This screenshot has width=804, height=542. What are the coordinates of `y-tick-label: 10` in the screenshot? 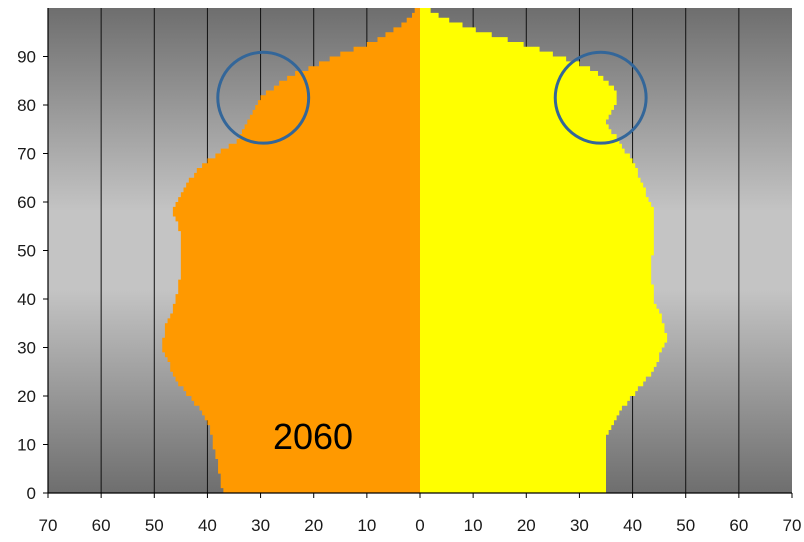 It's located at (26, 445).